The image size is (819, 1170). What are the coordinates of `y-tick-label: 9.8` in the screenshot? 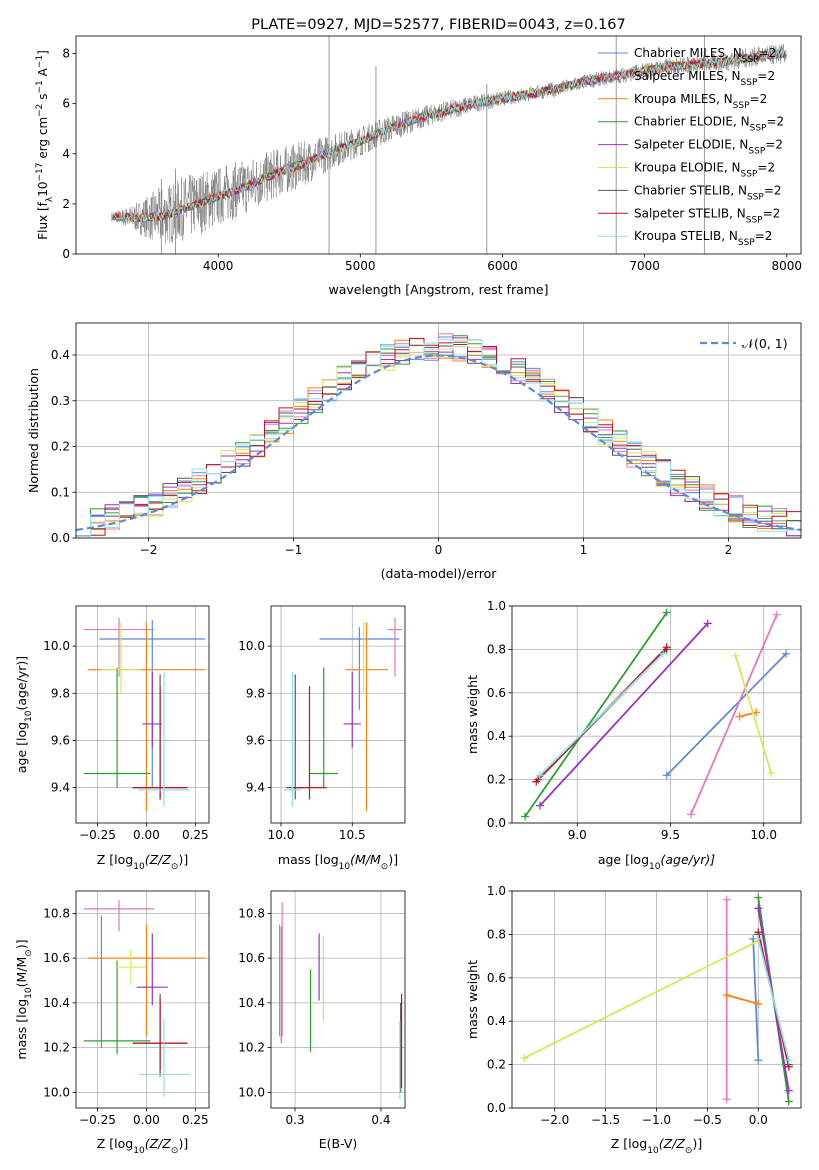 It's located at (60, 693).